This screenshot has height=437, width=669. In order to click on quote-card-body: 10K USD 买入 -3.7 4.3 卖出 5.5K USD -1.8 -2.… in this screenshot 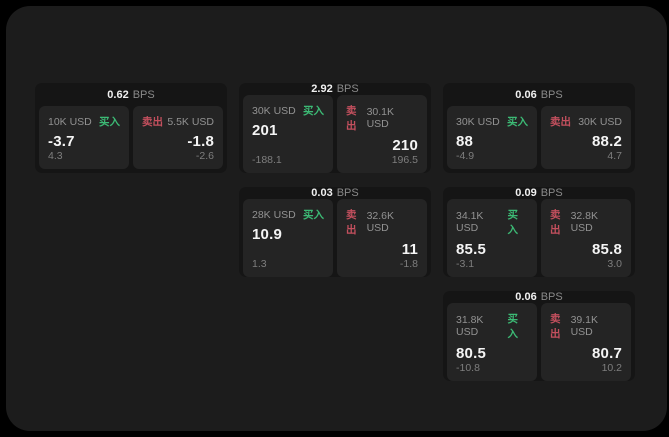, I will do `click(131, 139)`.